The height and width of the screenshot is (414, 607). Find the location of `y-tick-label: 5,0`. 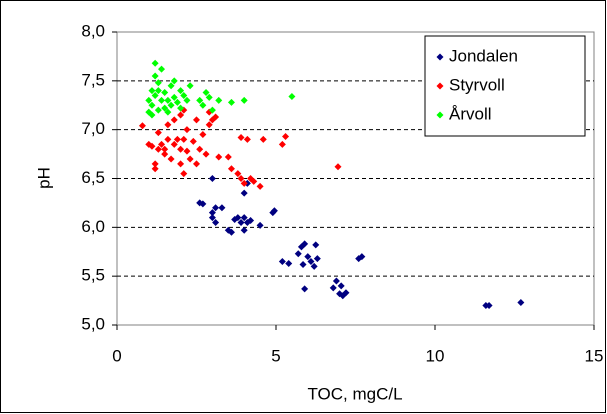

y-tick-label: 5,0 is located at coordinates (93, 323).